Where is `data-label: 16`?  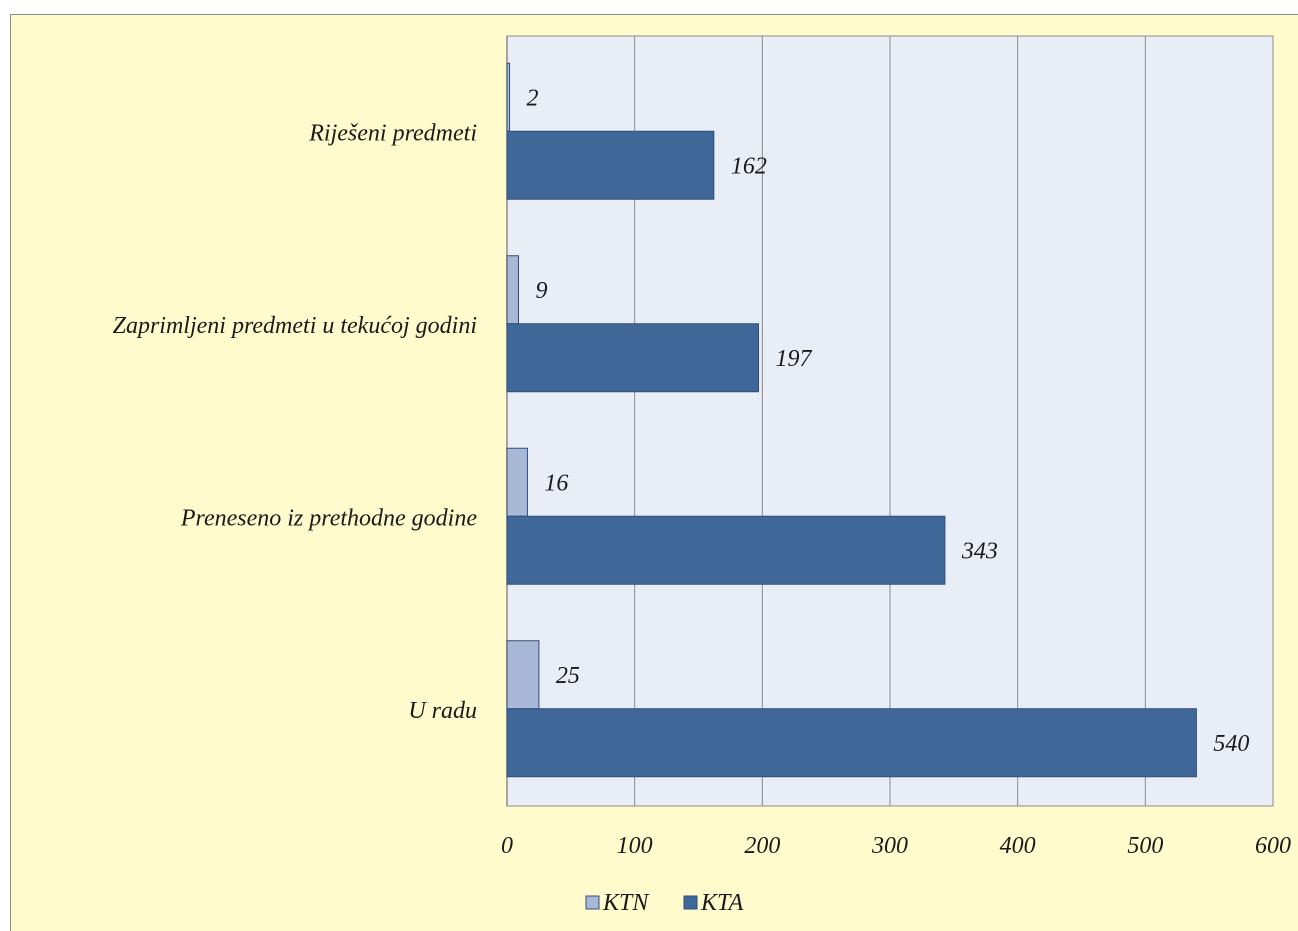
data-label: 16 is located at coordinates (556, 483).